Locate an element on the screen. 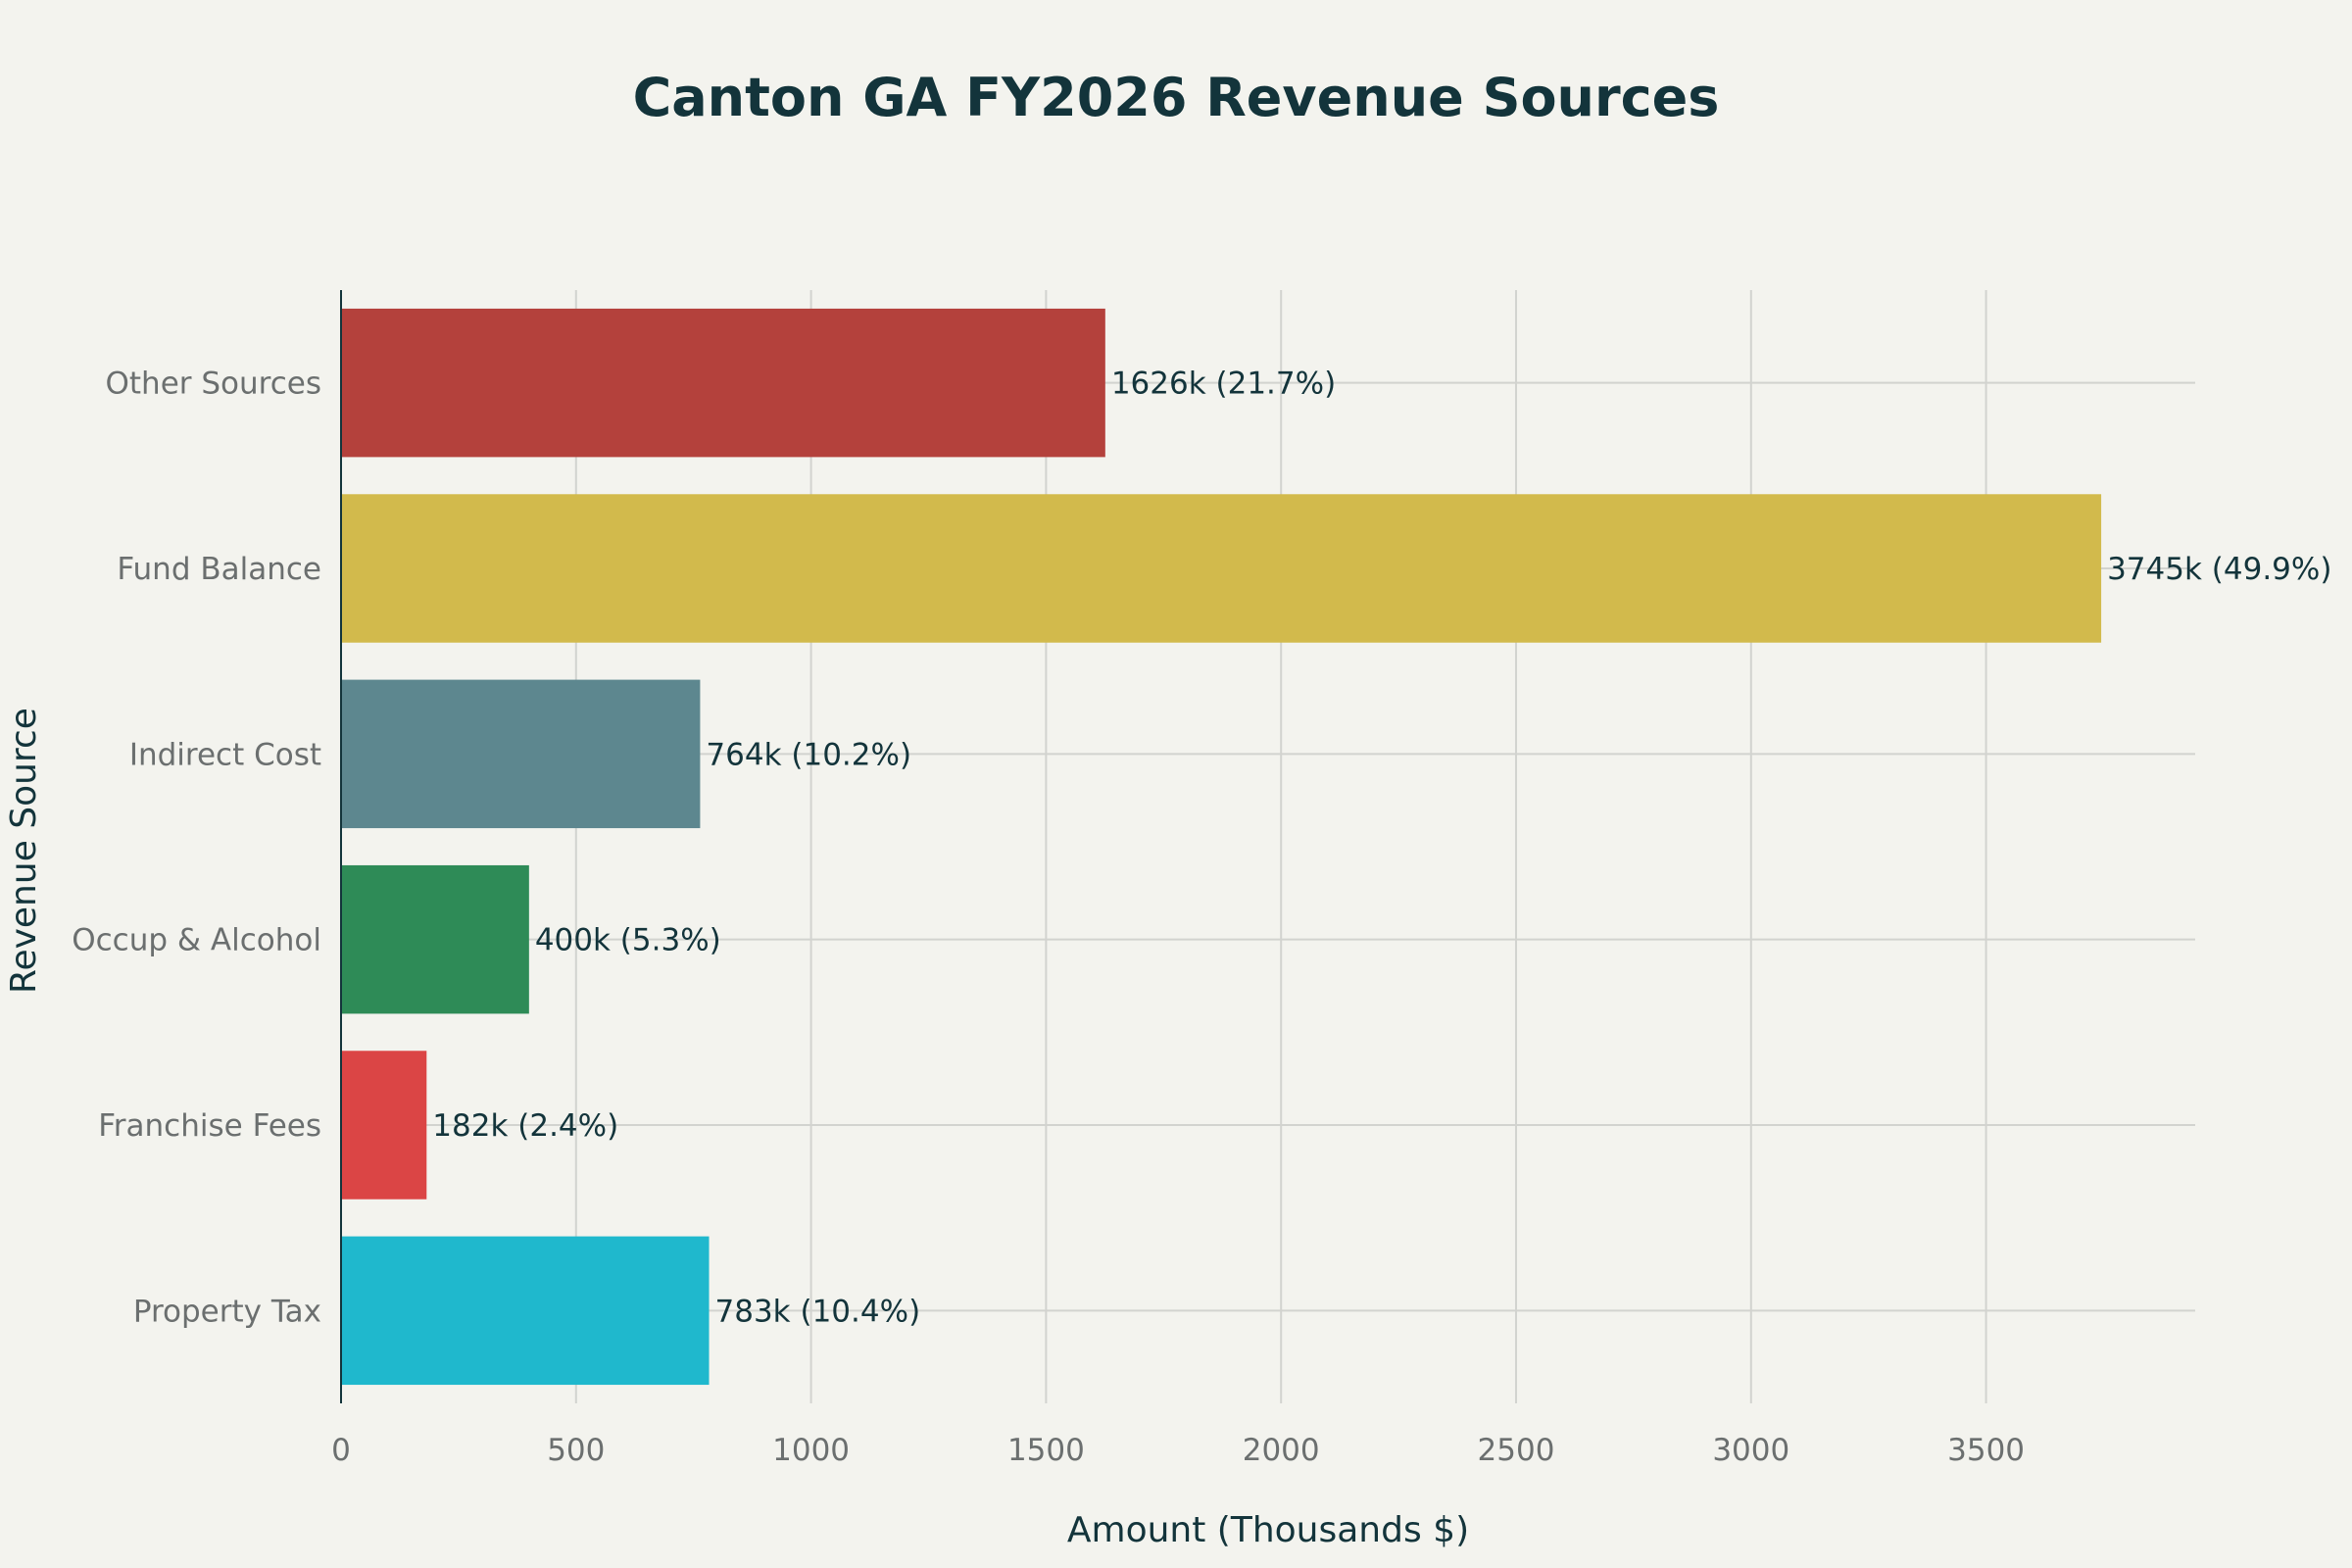  bar-fund-balance is located at coordinates (1221, 568).